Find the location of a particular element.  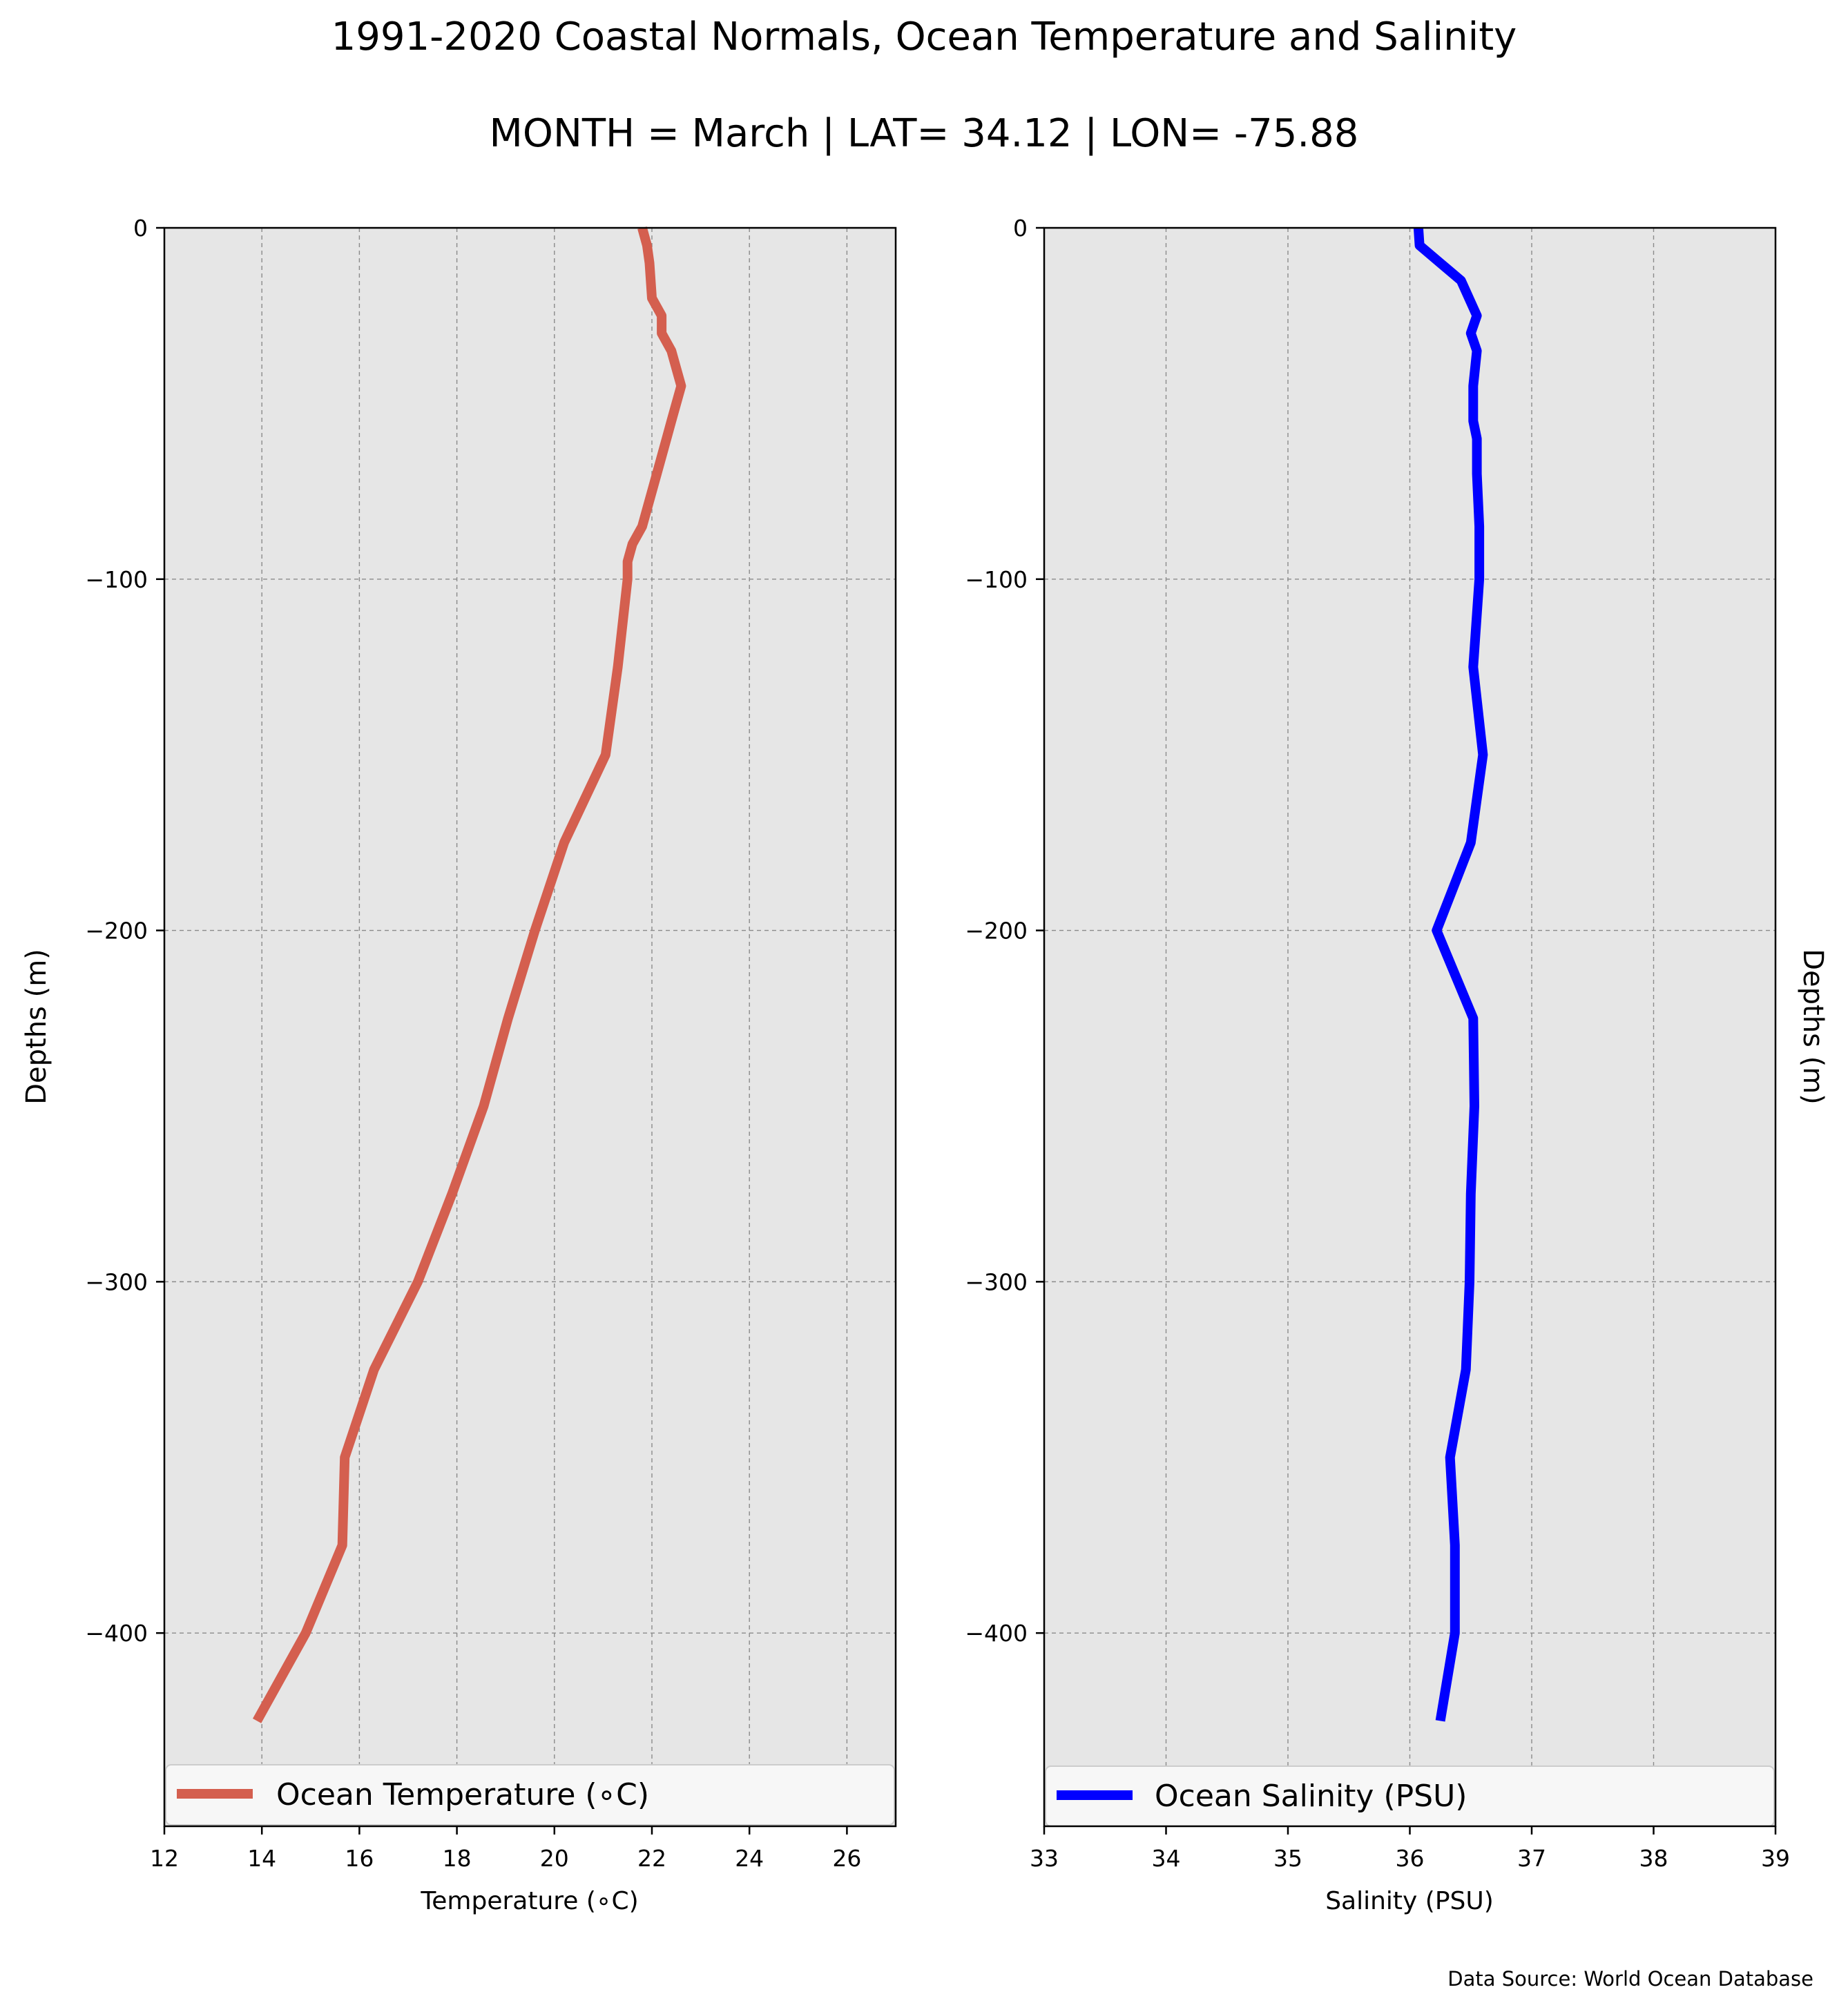

x-axis-label: Salinity (PSU) is located at coordinates (1409, 1901).